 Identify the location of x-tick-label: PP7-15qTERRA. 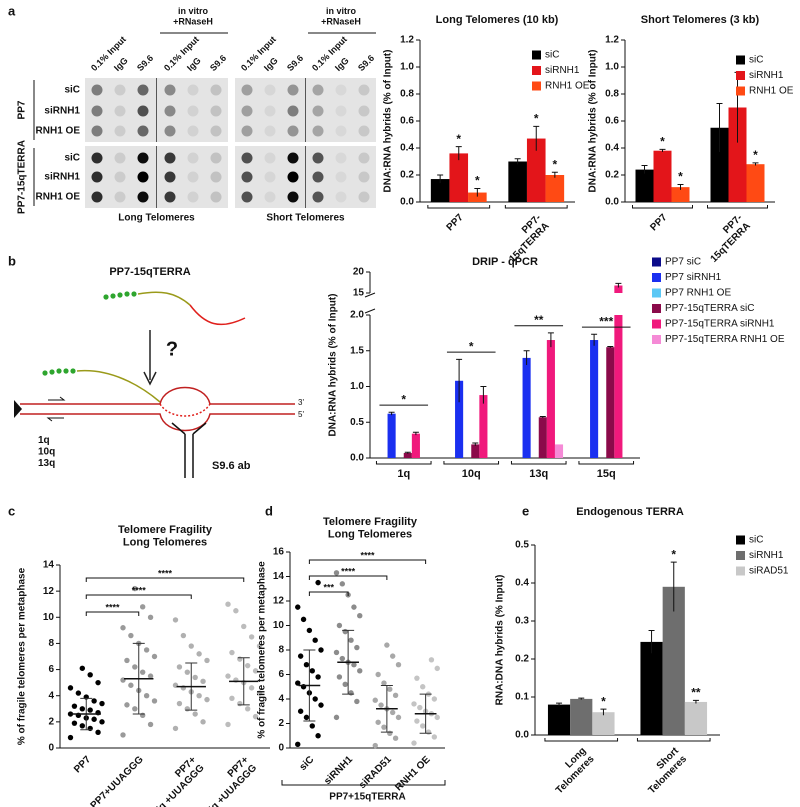
(726, 238).